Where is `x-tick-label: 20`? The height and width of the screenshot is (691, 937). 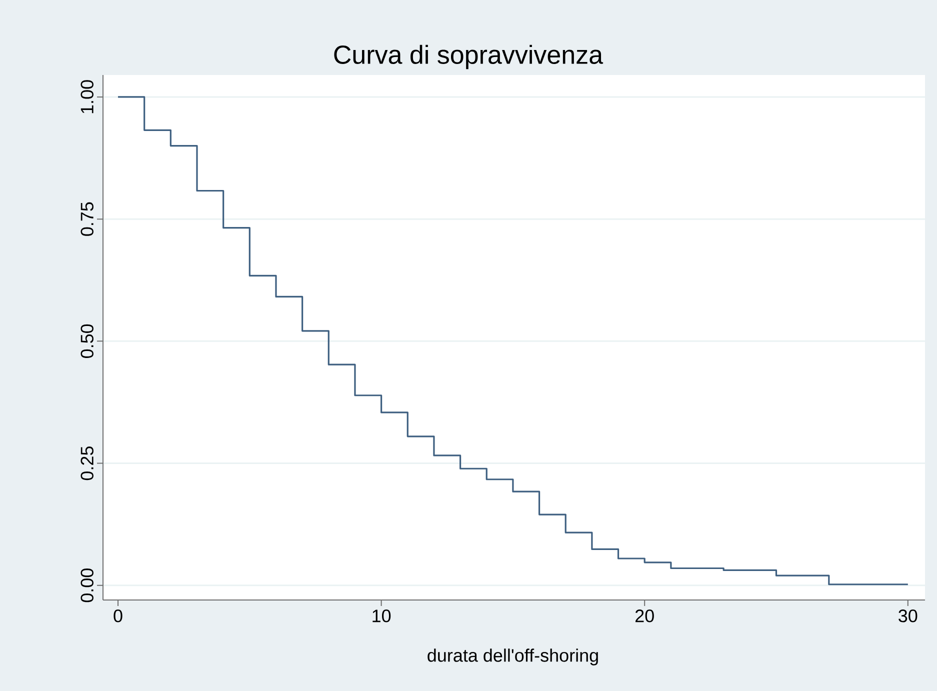 x-tick-label: 20 is located at coordinates (645, 616).